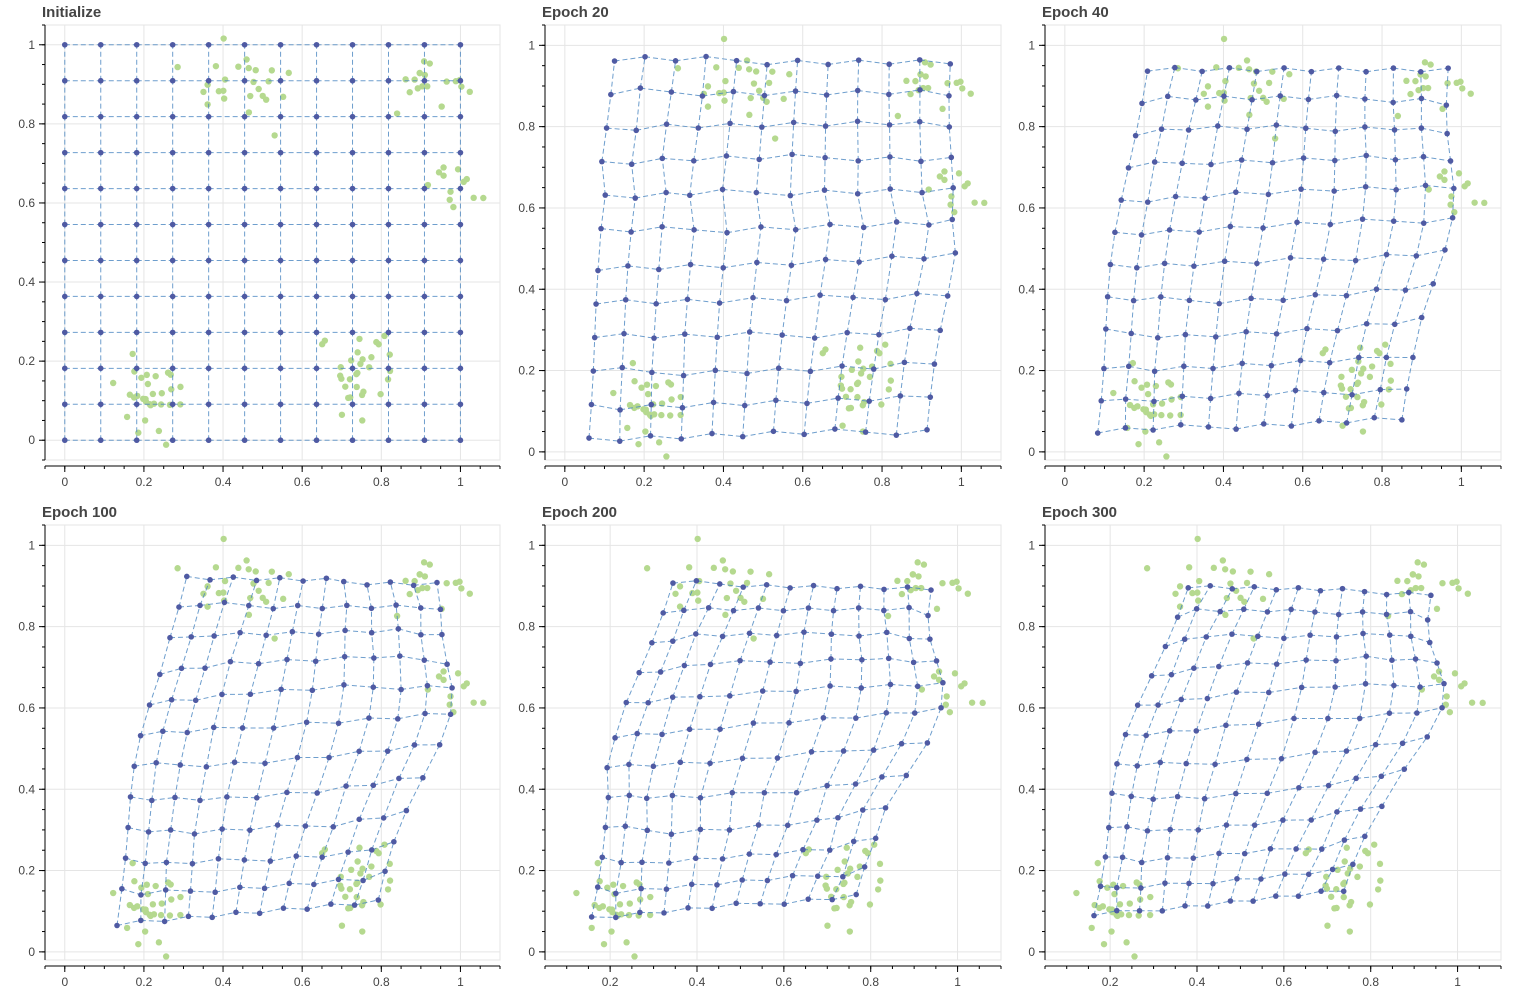  What do you see at coordinates (644, 482) in the screenshot?
I see `x-tick-label: 0.2` at bounding box center [644, 482].